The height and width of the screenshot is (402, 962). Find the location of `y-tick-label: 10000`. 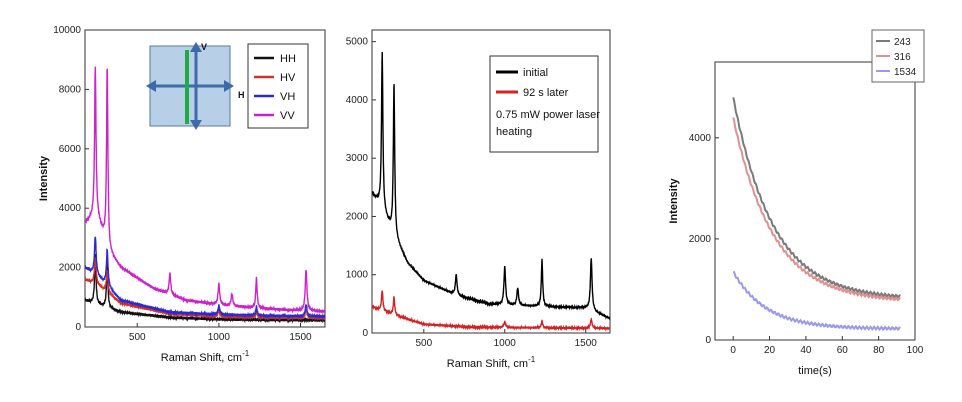

y-tick-label: 10000 is located at coordinates (67, 30).